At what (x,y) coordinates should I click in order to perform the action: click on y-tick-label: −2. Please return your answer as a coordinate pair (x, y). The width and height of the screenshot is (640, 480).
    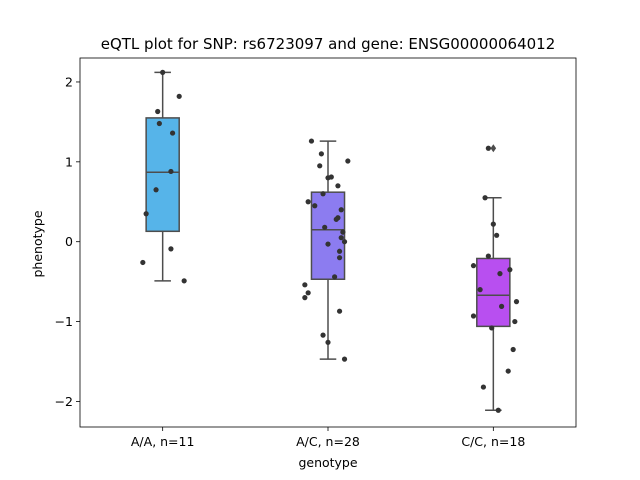
    Looking at the image, I should click on (64, 401).